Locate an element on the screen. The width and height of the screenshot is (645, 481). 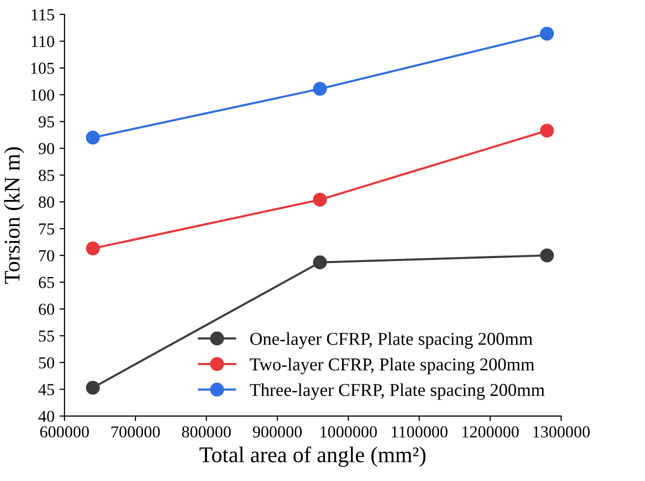
x-tick-label: 700000 is located at coordinates (136, 432).